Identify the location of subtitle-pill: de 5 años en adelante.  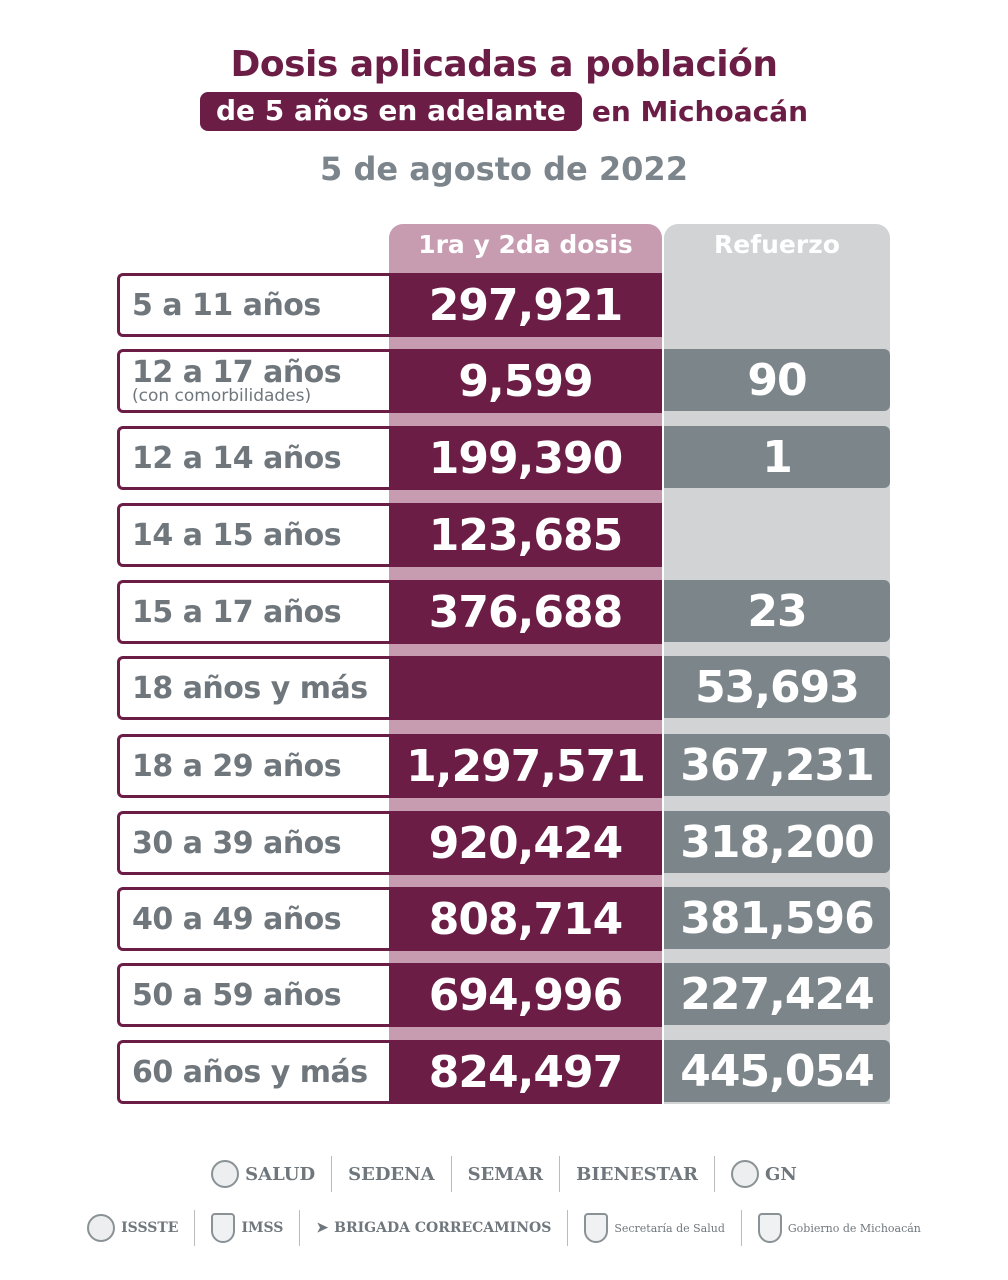
(390, 111).